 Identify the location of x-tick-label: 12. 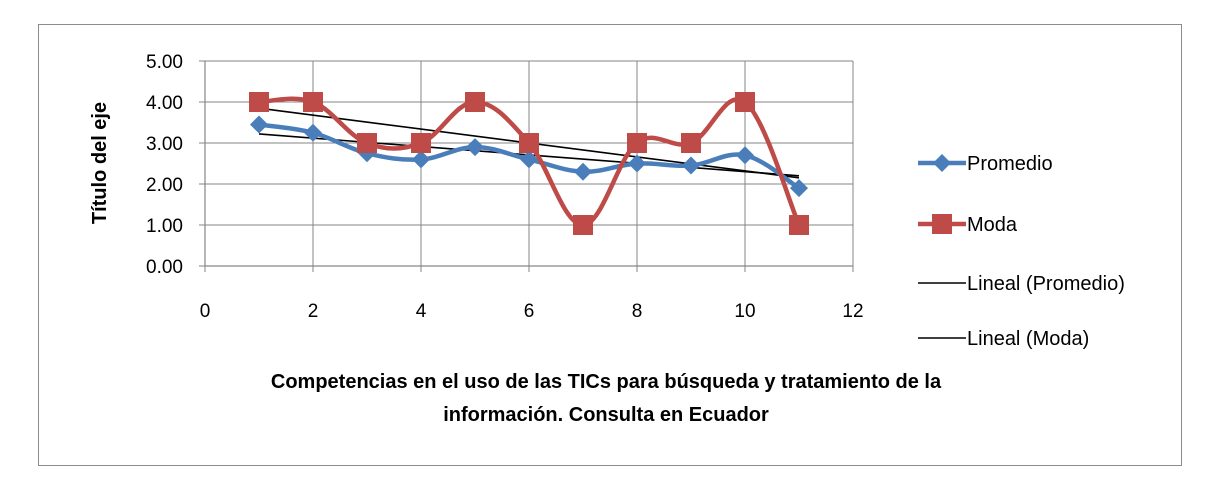
(852, 311).